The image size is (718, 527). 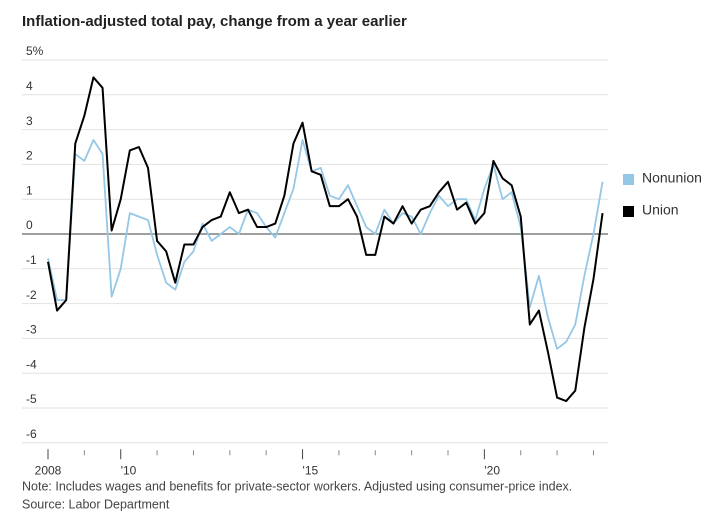 I want to click on x-tick-label: 2008, so click(x=48, y=470).